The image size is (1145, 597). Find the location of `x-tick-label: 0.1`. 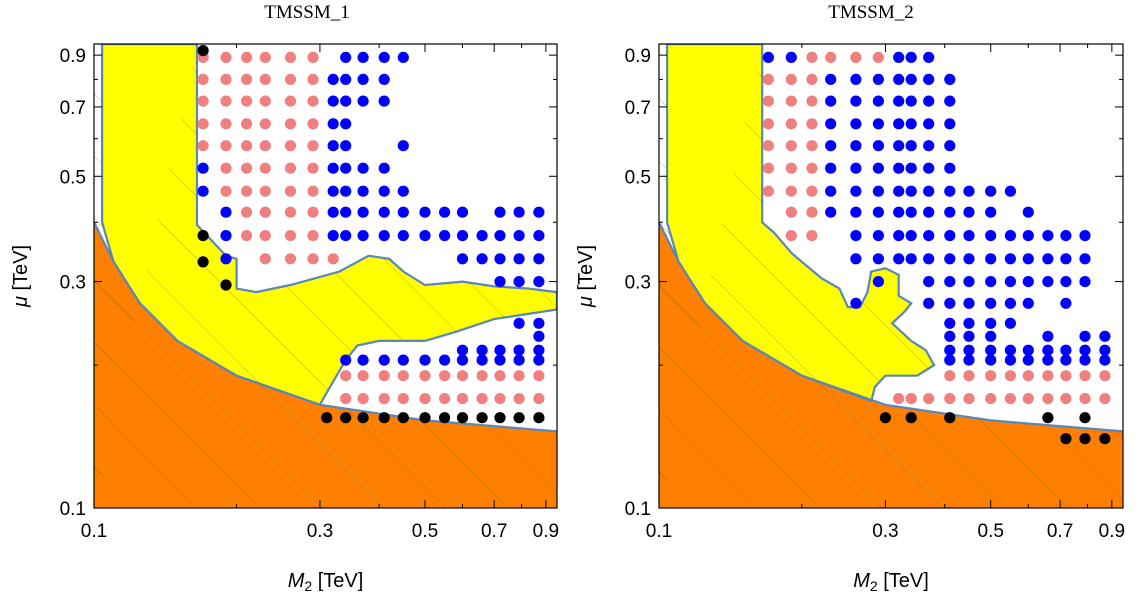

x-tick-label: 0.1 is located at coordinates (94, 531).